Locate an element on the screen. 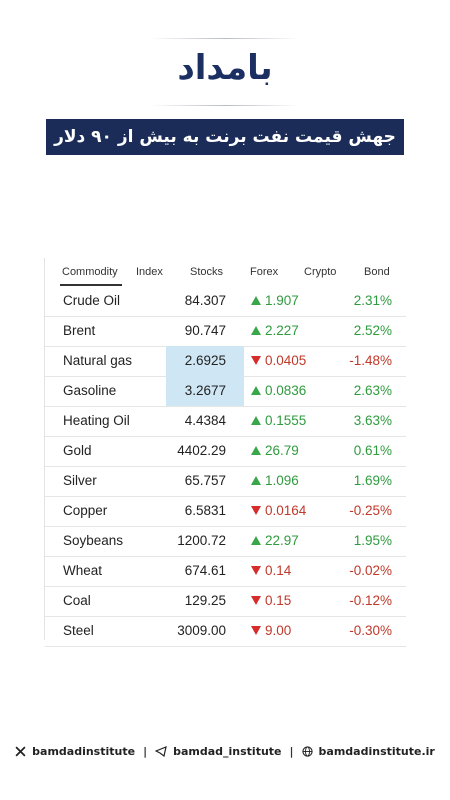  percent: -1.48% is located at coordinates (370, 360).